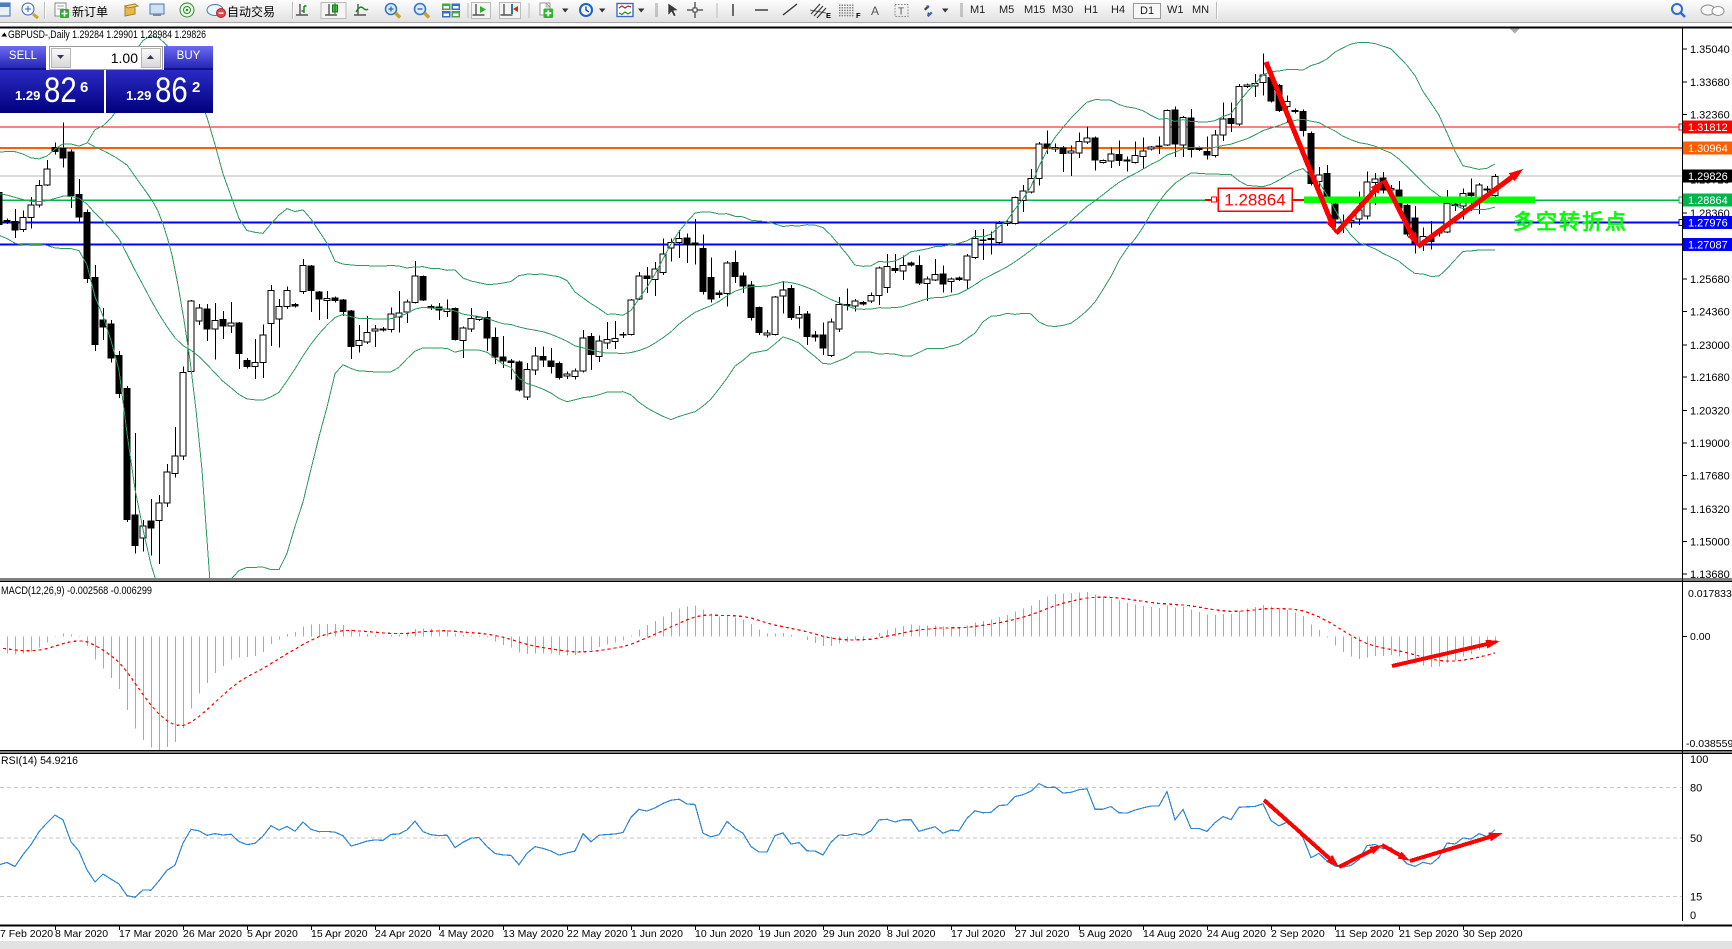 The height and width of the screenshot is (949, 1732). I want to click on svg-text: 7 Feb 2020, so click(26, 934).